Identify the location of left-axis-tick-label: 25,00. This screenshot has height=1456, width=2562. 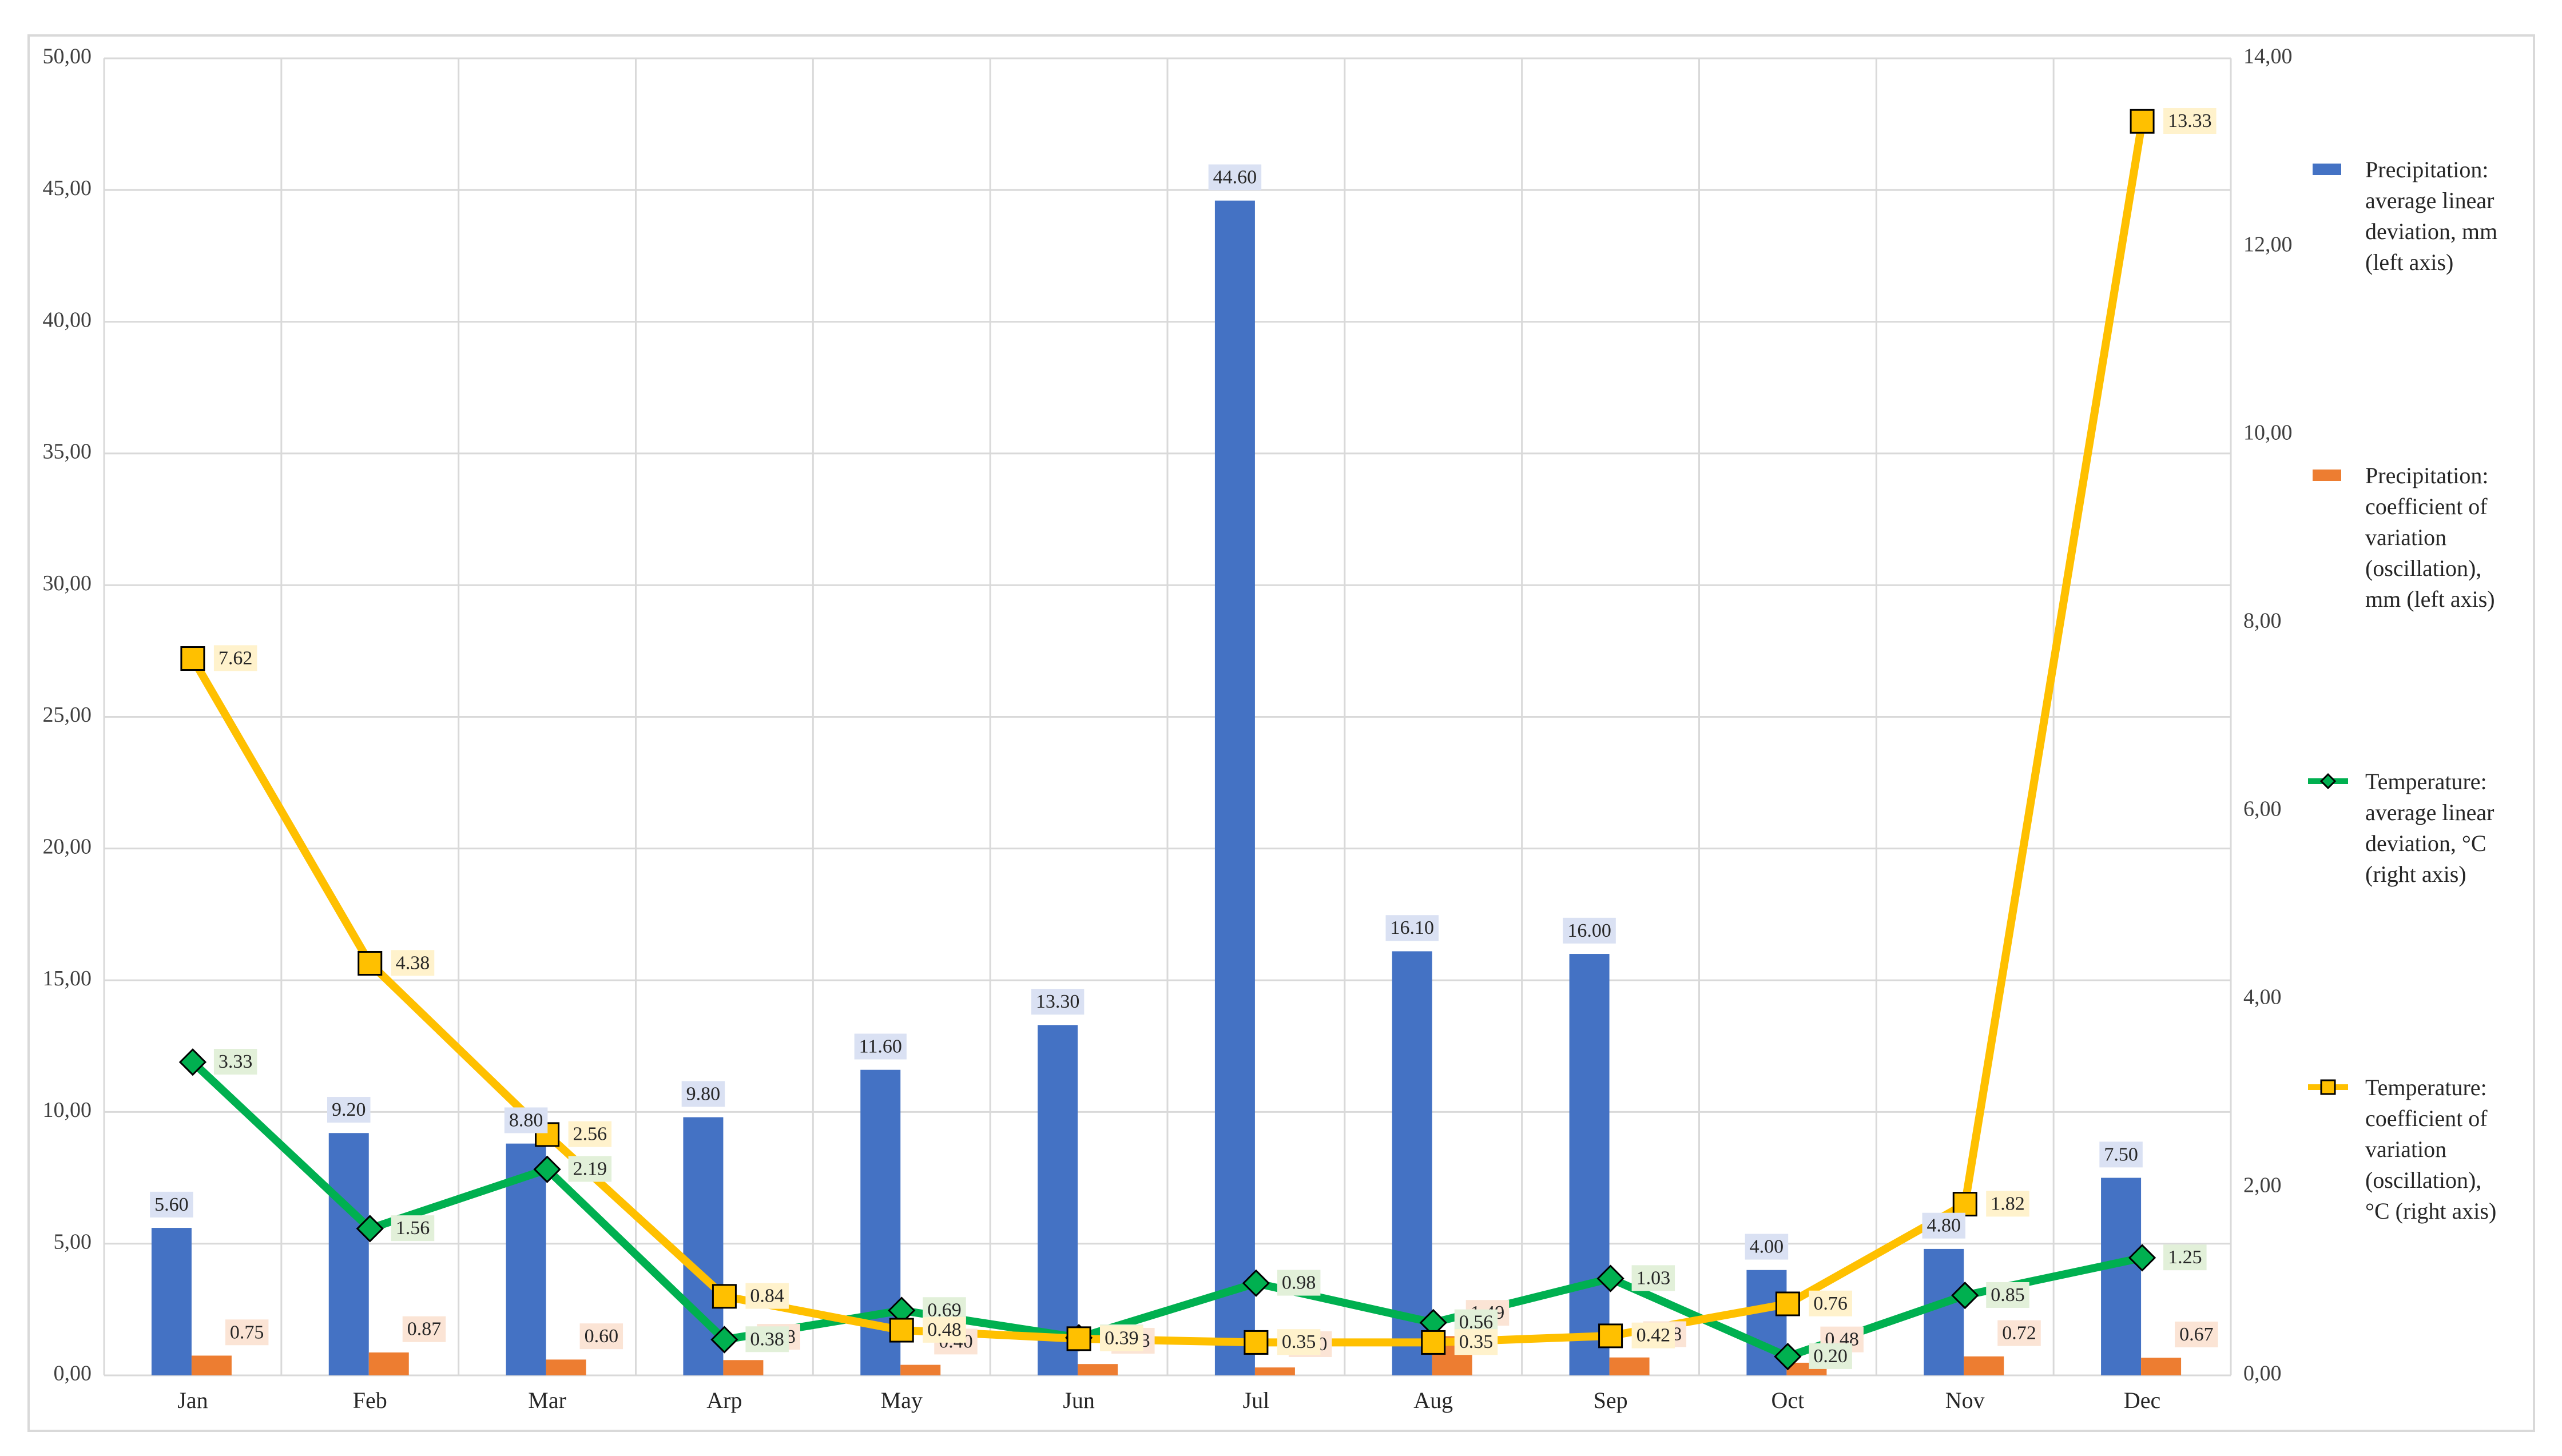
(67, 715).